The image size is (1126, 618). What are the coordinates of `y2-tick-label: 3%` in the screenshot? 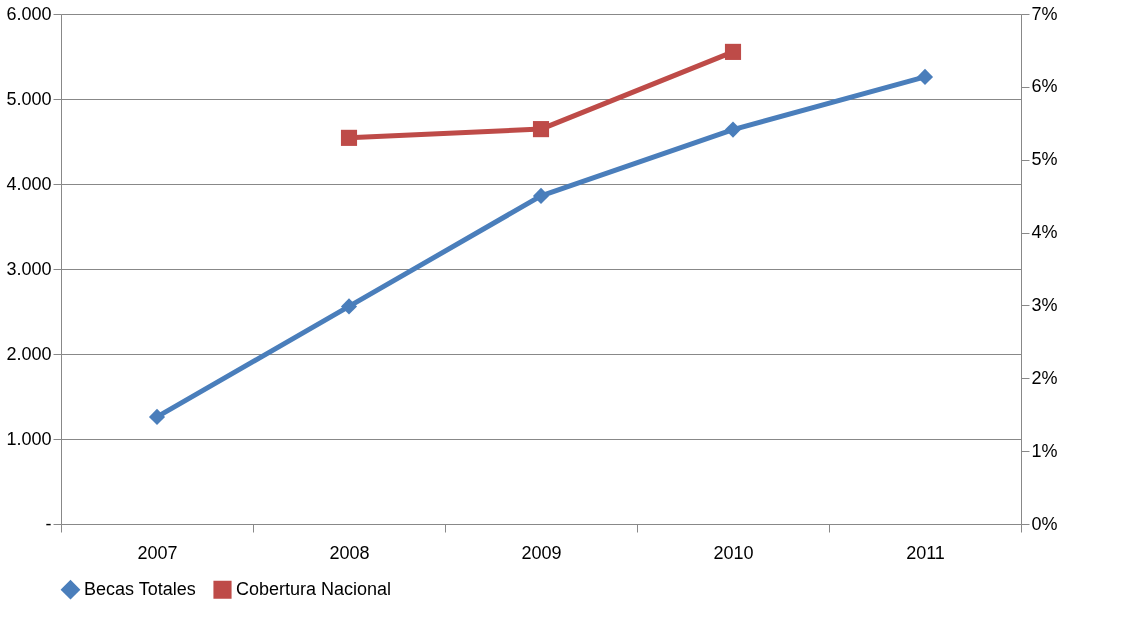 It's located at (1044, 304).